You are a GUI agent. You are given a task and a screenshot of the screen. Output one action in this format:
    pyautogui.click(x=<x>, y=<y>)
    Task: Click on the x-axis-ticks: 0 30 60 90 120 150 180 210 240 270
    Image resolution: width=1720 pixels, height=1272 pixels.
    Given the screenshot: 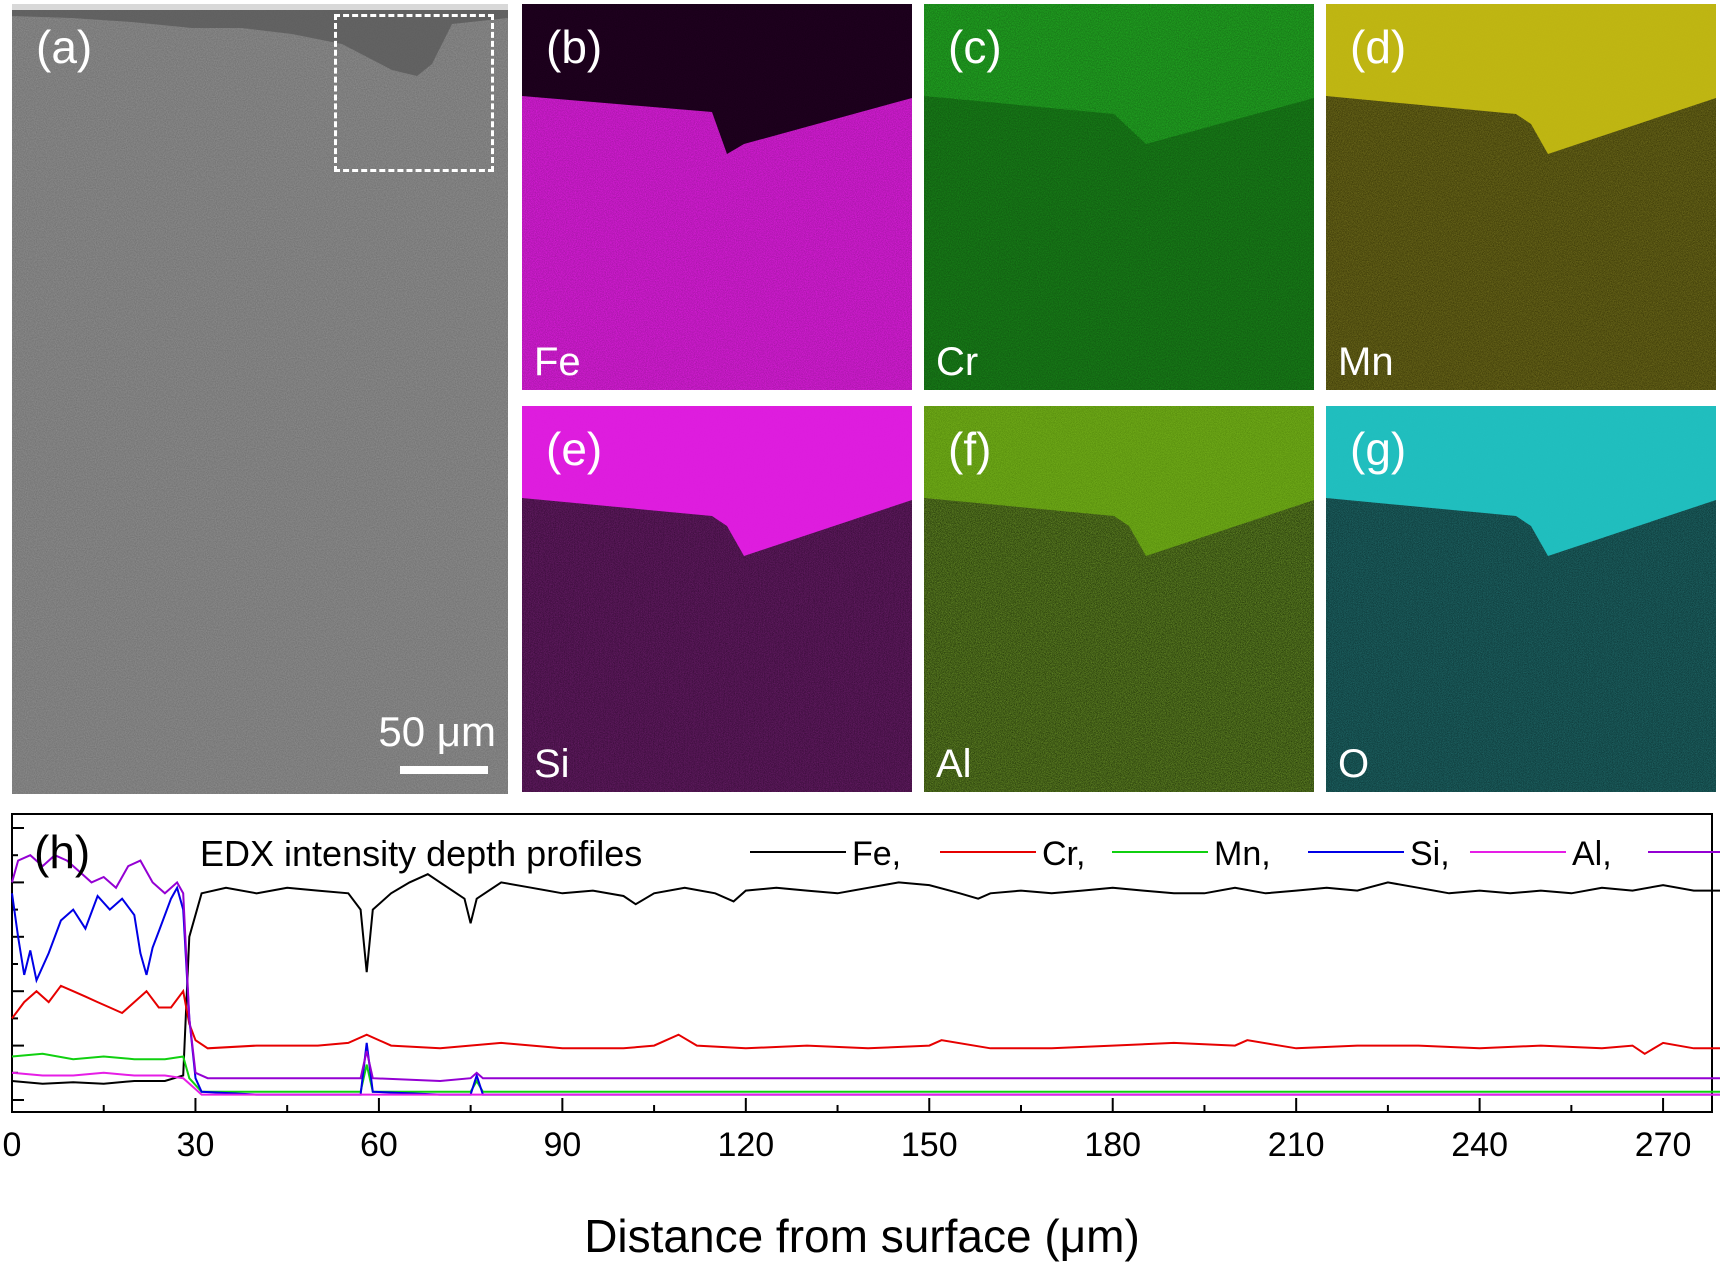 What is the action you would take?
    pyautogui.click(x=847, y=1131)
    